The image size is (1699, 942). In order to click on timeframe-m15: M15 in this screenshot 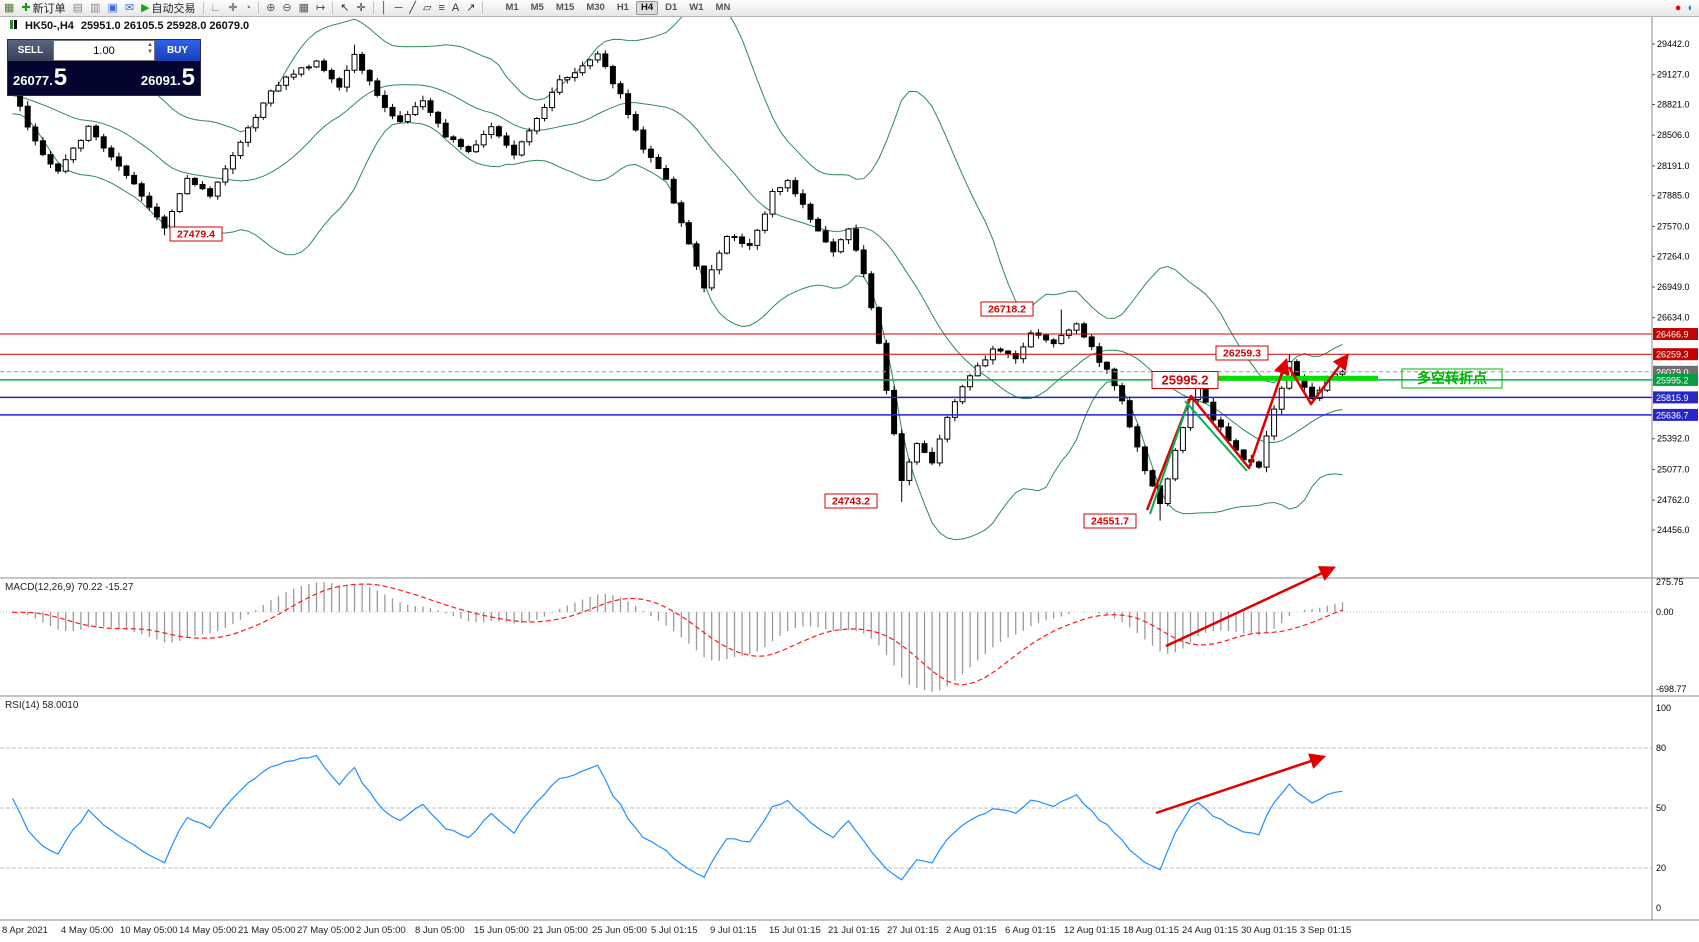, I will do `click(565, 8)`.